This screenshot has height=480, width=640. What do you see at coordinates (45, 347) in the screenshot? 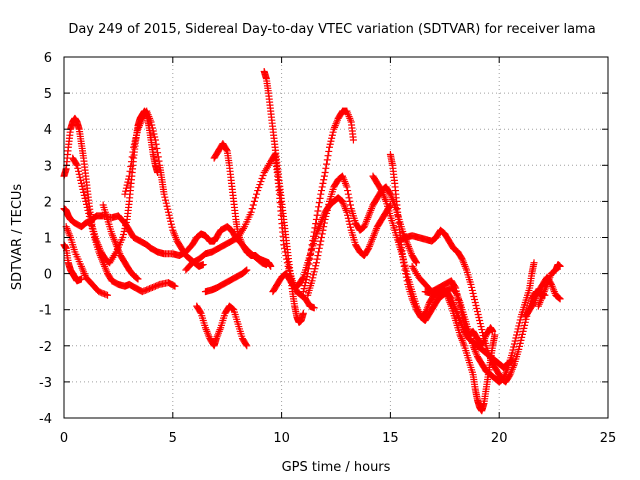
I see `y-tick-label: -2` at bounding box center [45, 347].